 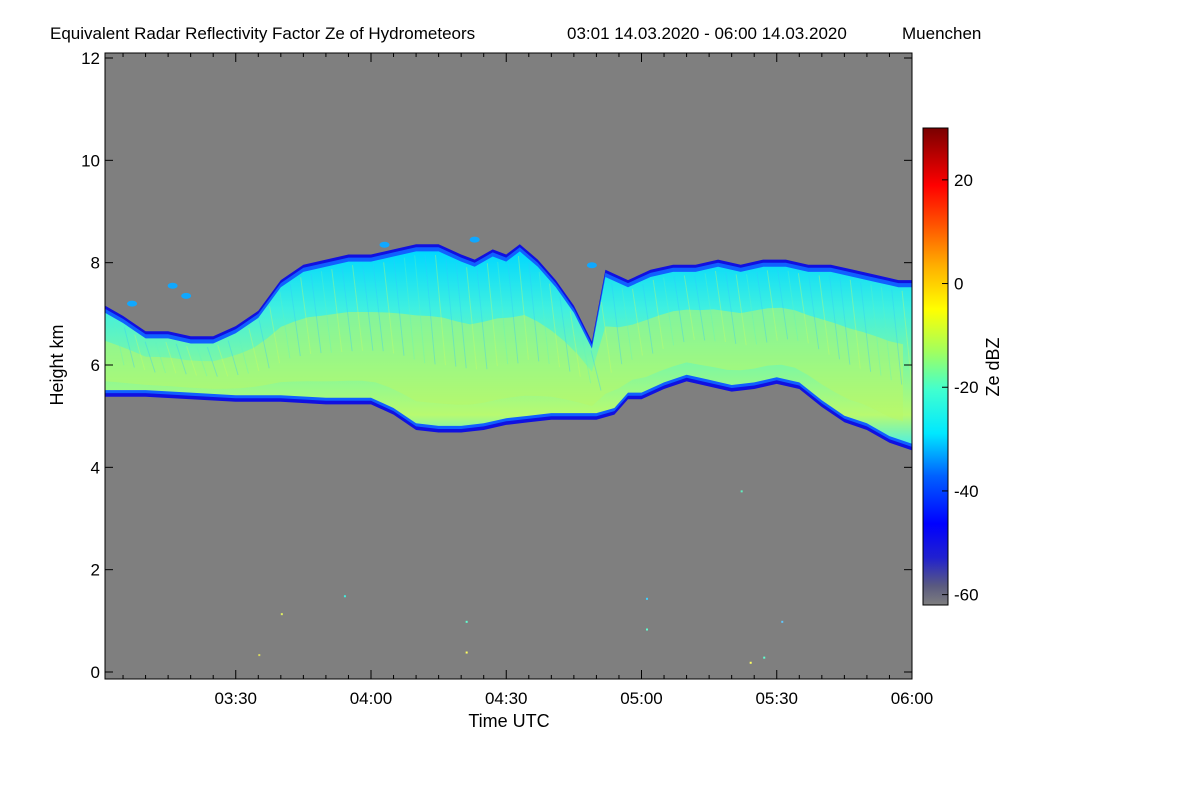 What do you see at coordinates (90, 58) in the screenshot?
I see `y-tick-label: 12` at bounding box center [90, 58].